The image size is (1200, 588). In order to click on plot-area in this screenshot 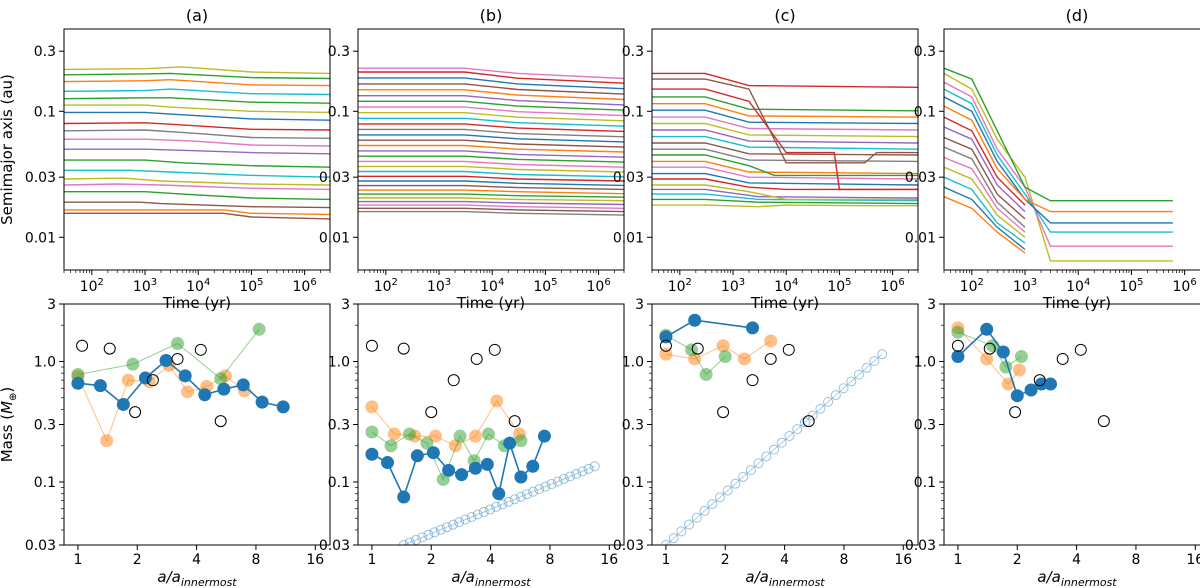, I will do `click(180, 385)`.